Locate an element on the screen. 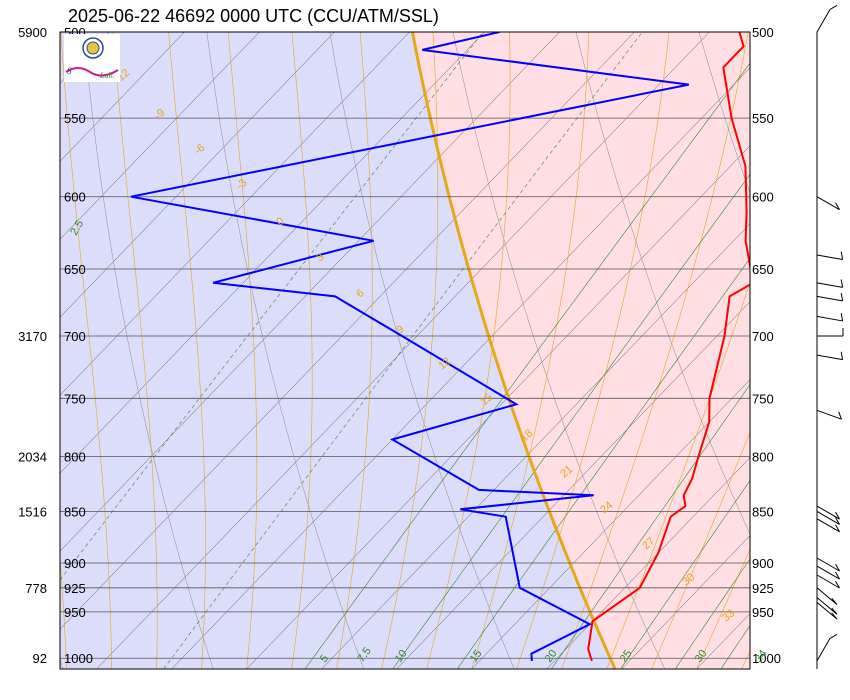 The image size is (850, 700). height-label: 92 is located at coordinates (40, 658).